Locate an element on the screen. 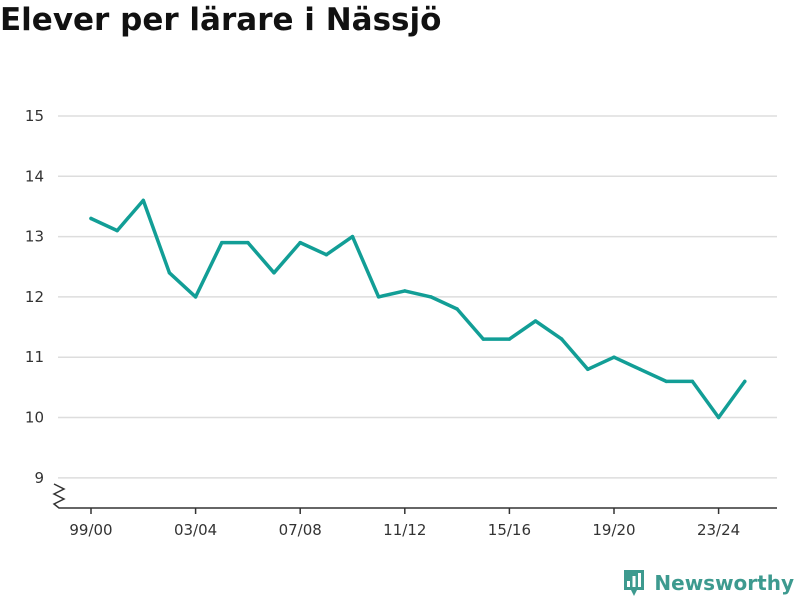  x-tick-label: 99/00 is located at coordinates (90, 530).